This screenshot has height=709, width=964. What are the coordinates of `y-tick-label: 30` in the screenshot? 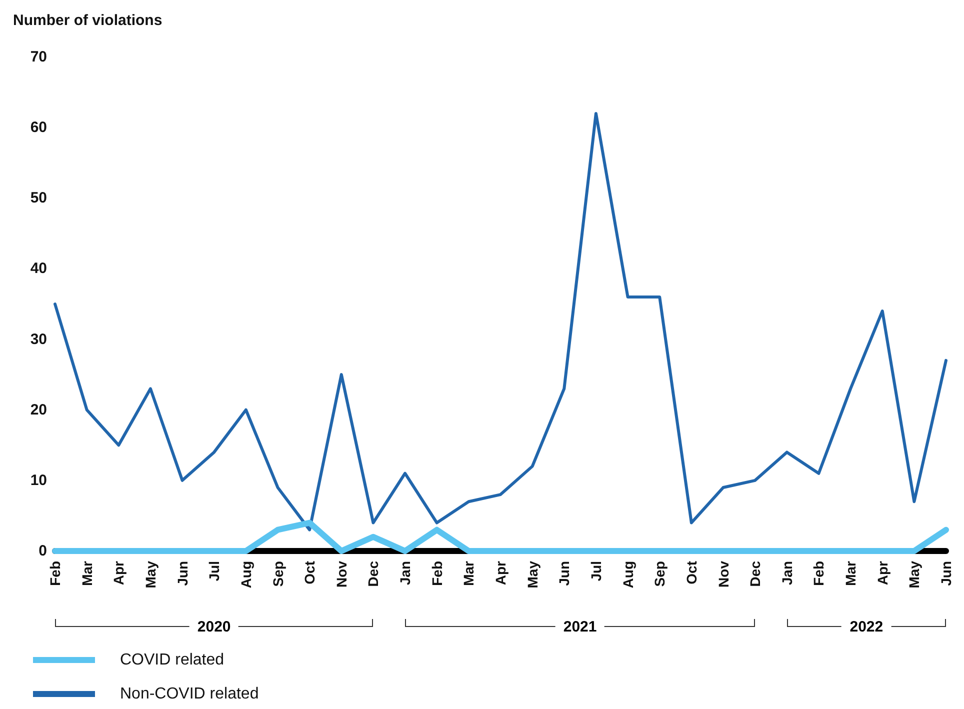 It's located at (38, 339).